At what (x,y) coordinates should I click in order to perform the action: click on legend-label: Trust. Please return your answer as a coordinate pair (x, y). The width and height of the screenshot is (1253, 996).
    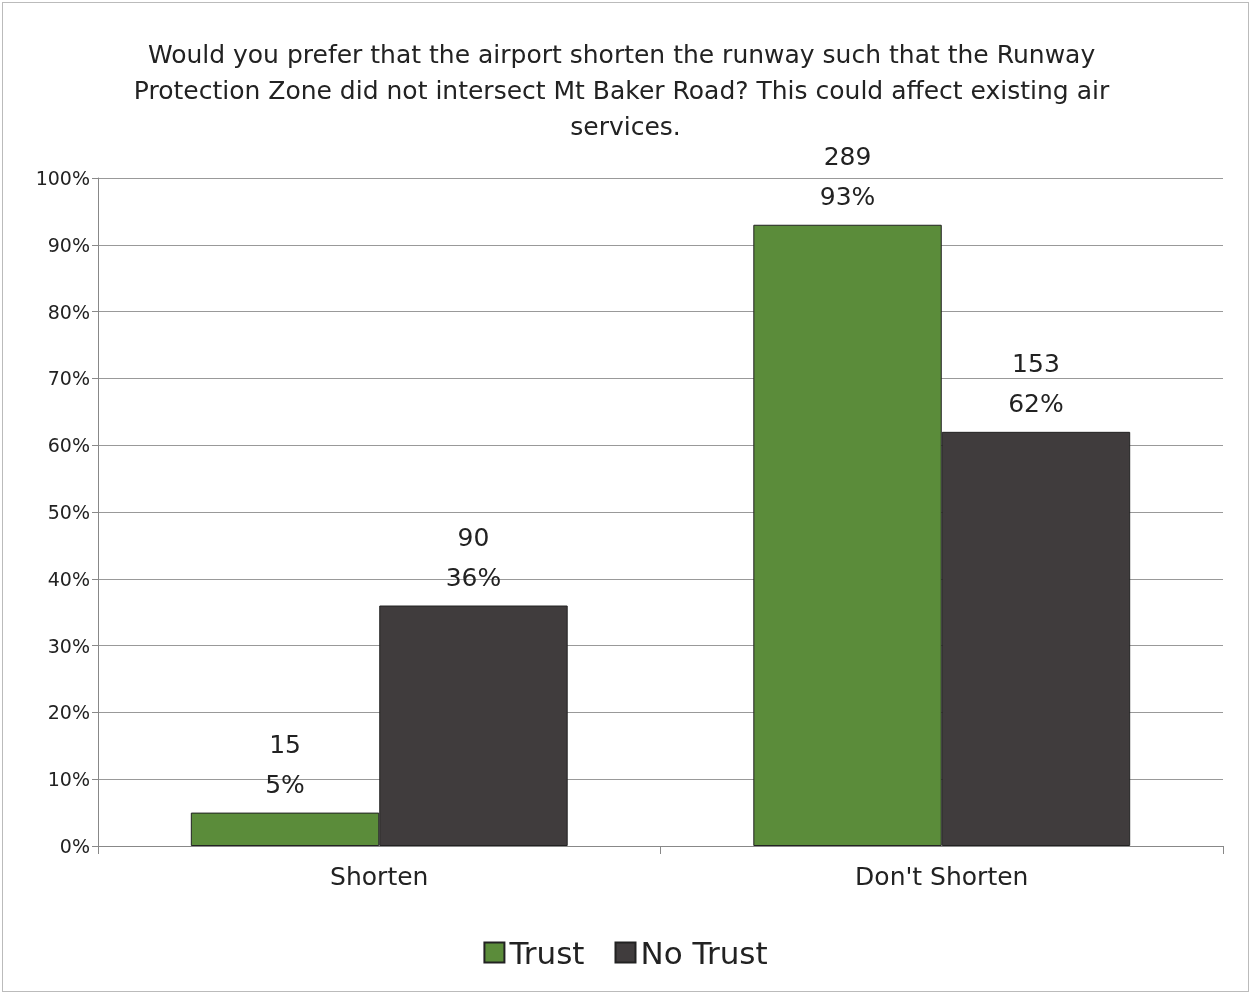
    Looking at the image, I should click on (546, 952).